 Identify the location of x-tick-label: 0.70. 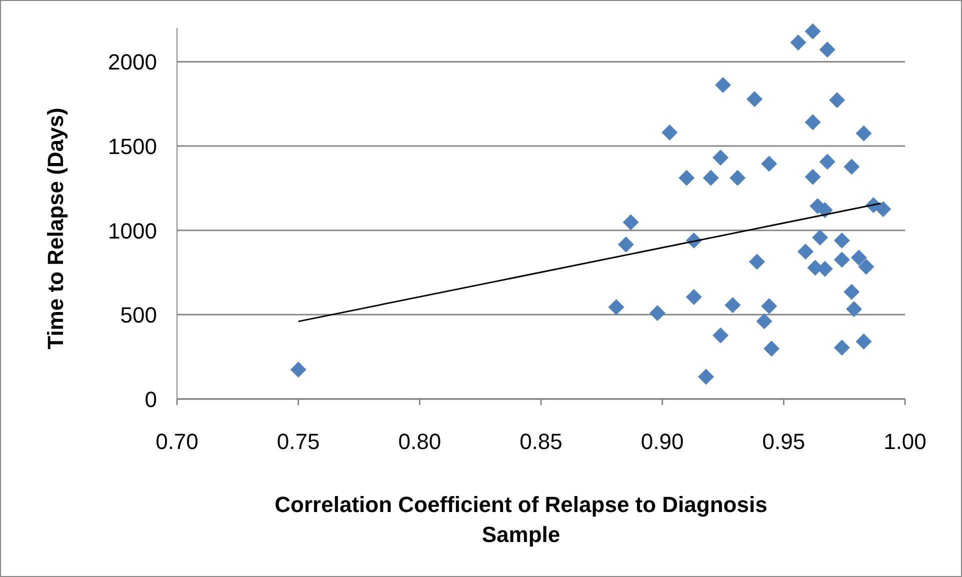
(177, 441).